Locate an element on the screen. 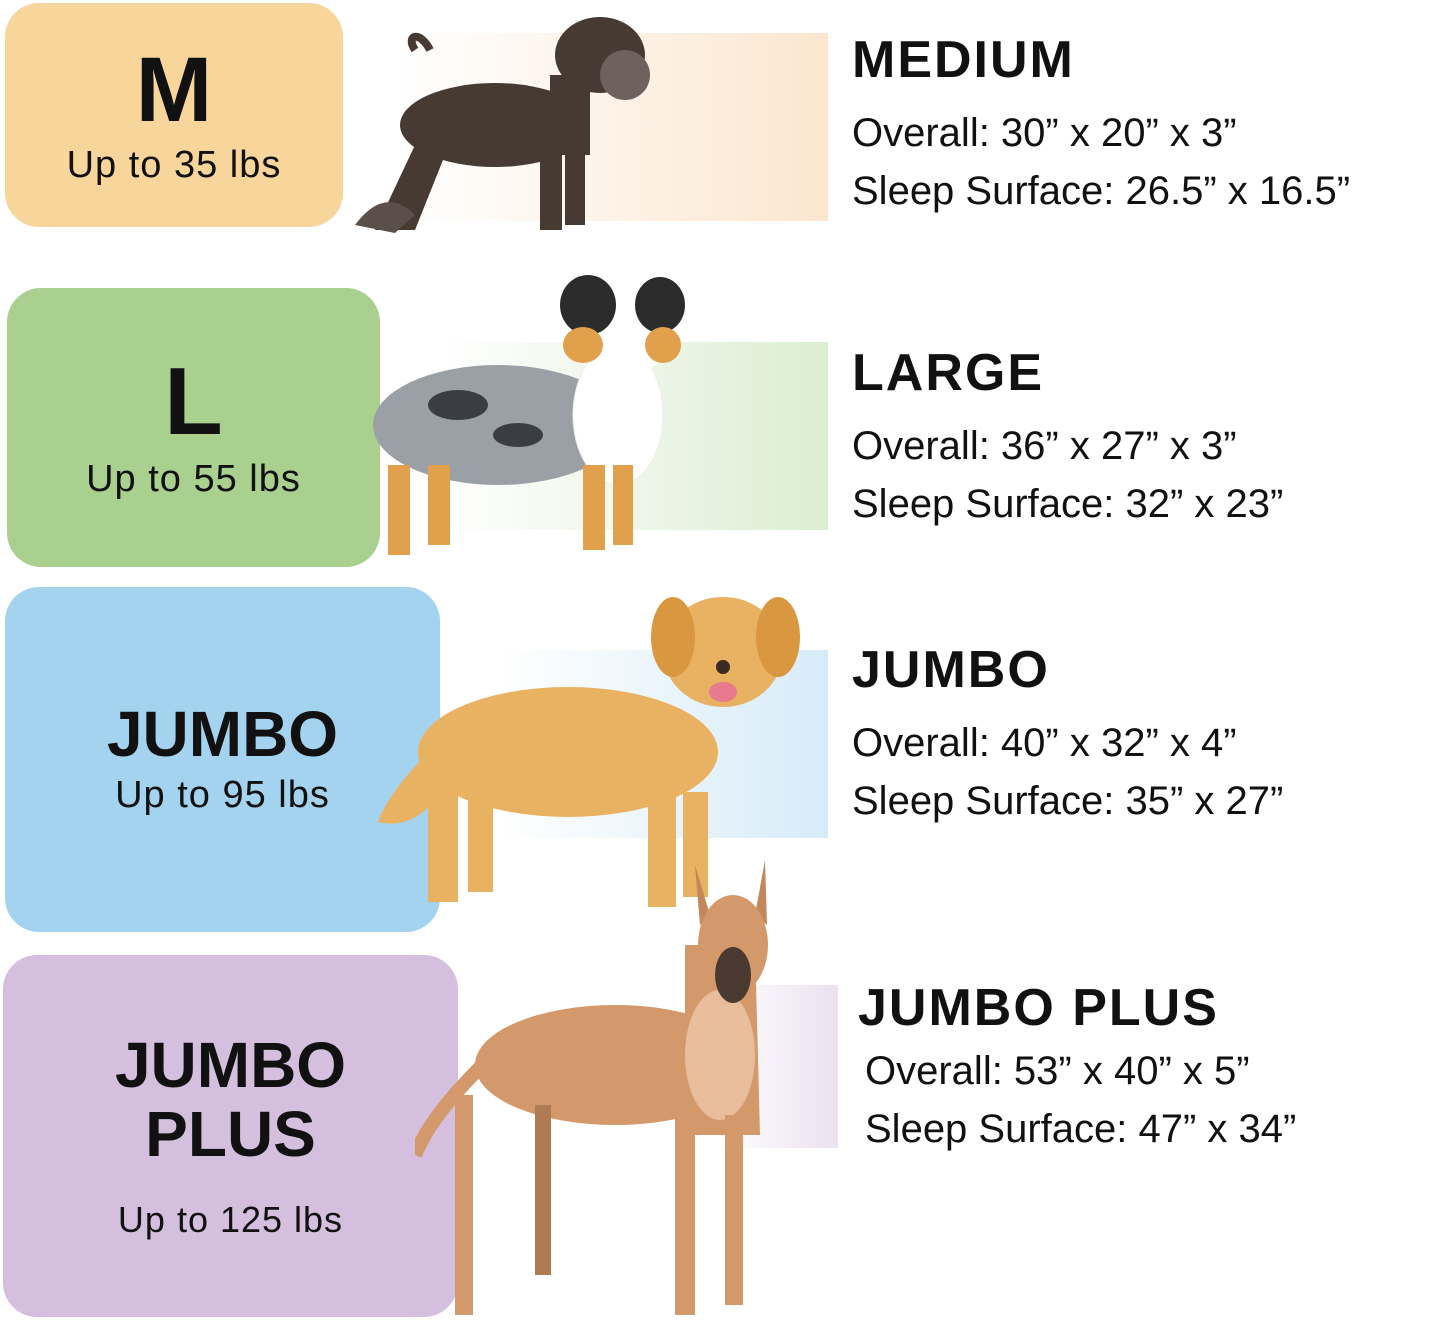  size-name: JUMBO PLUS is located at coordinates (1038, 1008).